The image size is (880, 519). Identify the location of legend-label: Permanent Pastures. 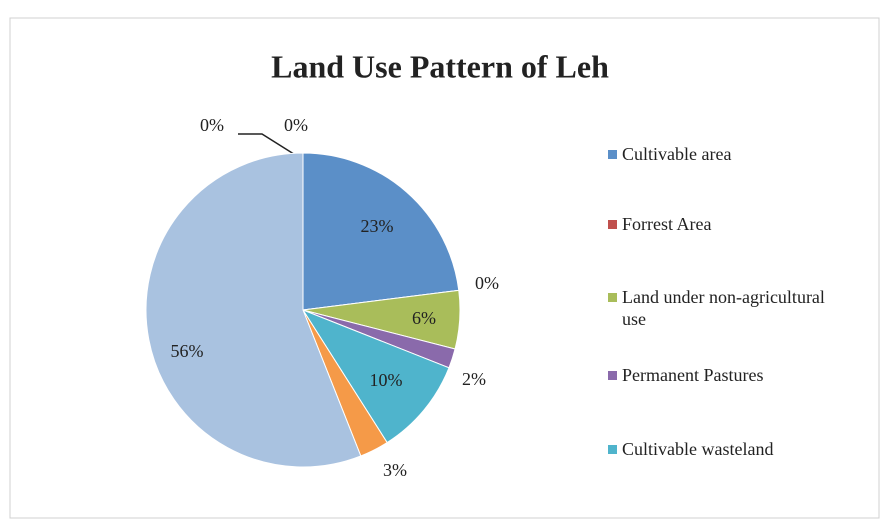
(693, 375).